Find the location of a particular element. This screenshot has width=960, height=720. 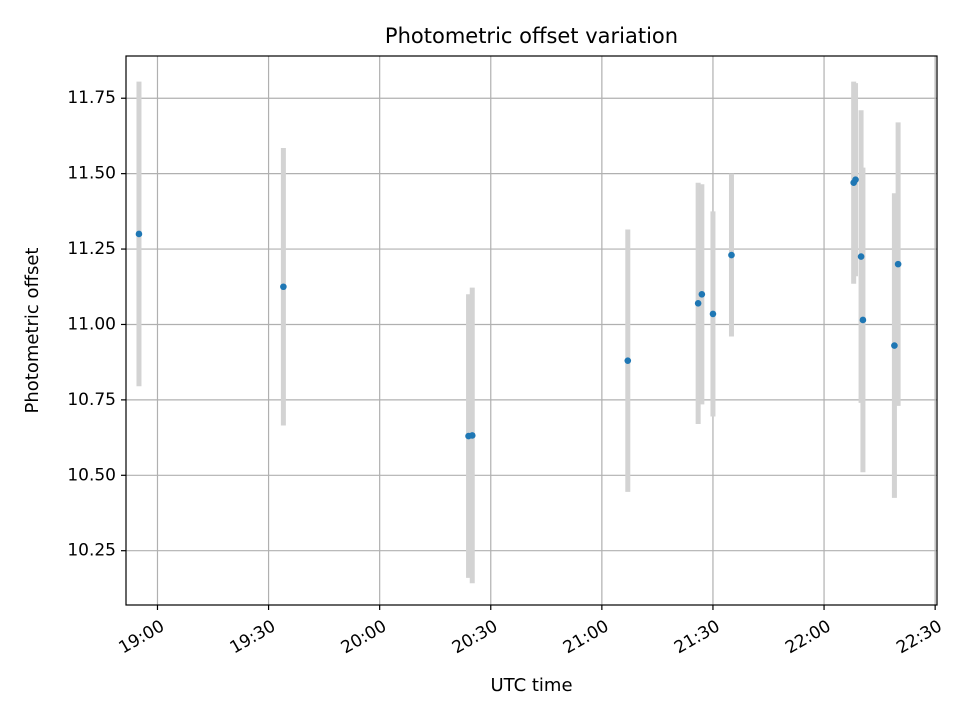

y-tick-label: 11.00 is located at coordinates (91, 324).